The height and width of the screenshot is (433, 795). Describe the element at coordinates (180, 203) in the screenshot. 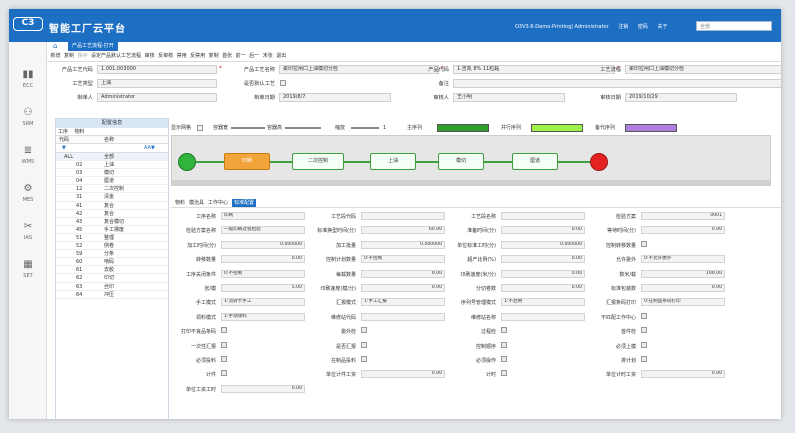

I see `prop-tab-0: 物料` at that location.